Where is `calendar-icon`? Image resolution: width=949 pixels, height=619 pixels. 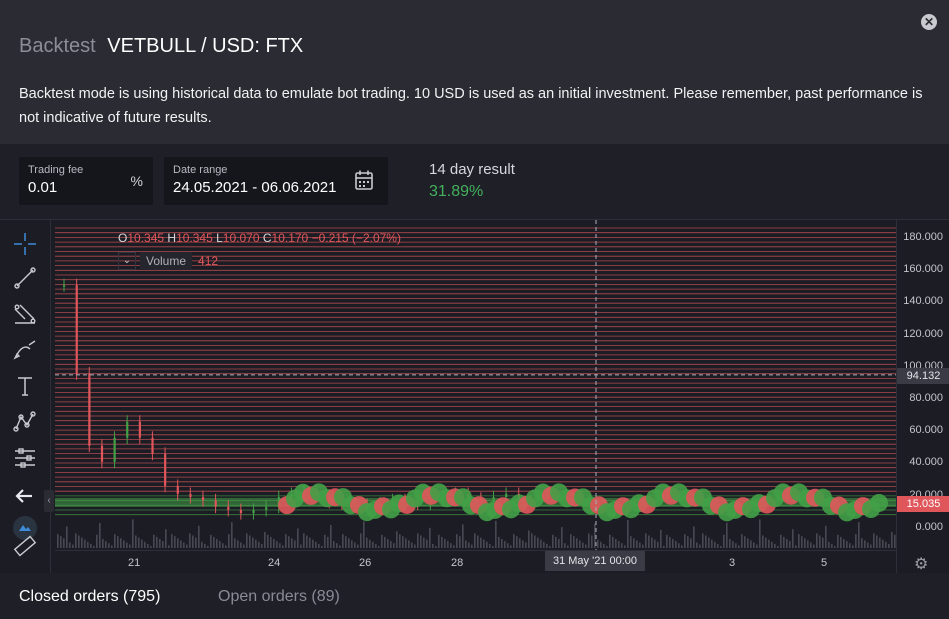
calendar-icon is located at coordinates (364, 180).